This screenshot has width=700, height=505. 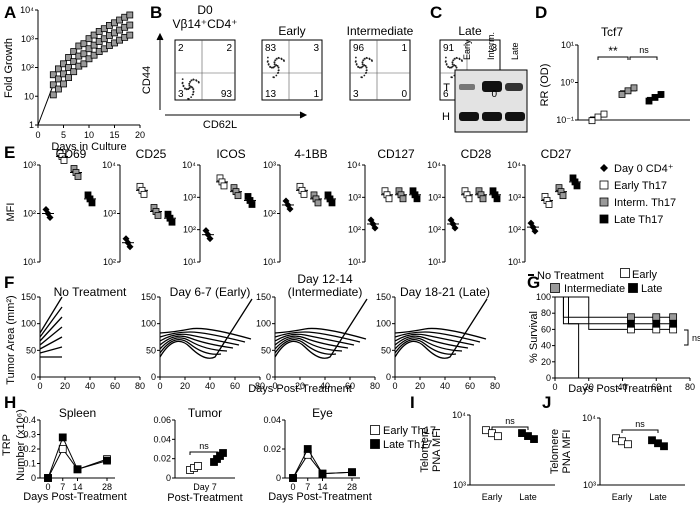 I want to click on d-y-label: RR (OD), so click(x=545, y=85).